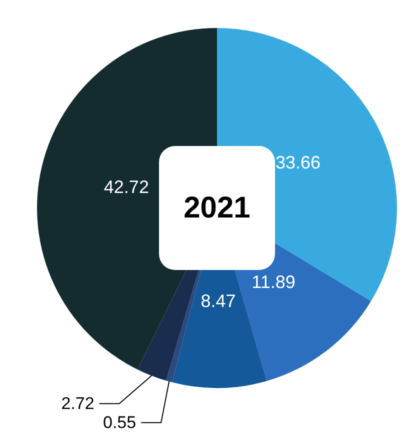  What do you see at coordinates (218, 300) in the screenshot?
I see `data-label: 8.47` at bounding box center [218, 300].